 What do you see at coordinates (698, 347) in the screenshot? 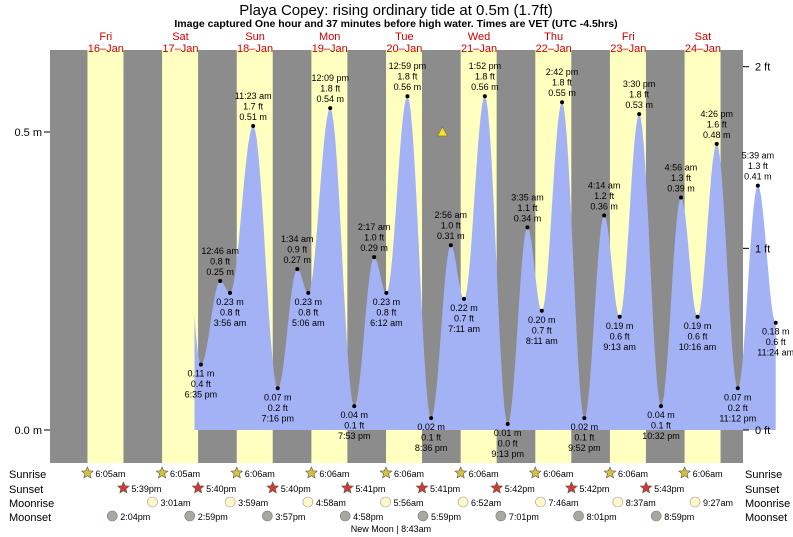
I see `low-tide-label: 10:16 am` at bounding box center [698, 347].